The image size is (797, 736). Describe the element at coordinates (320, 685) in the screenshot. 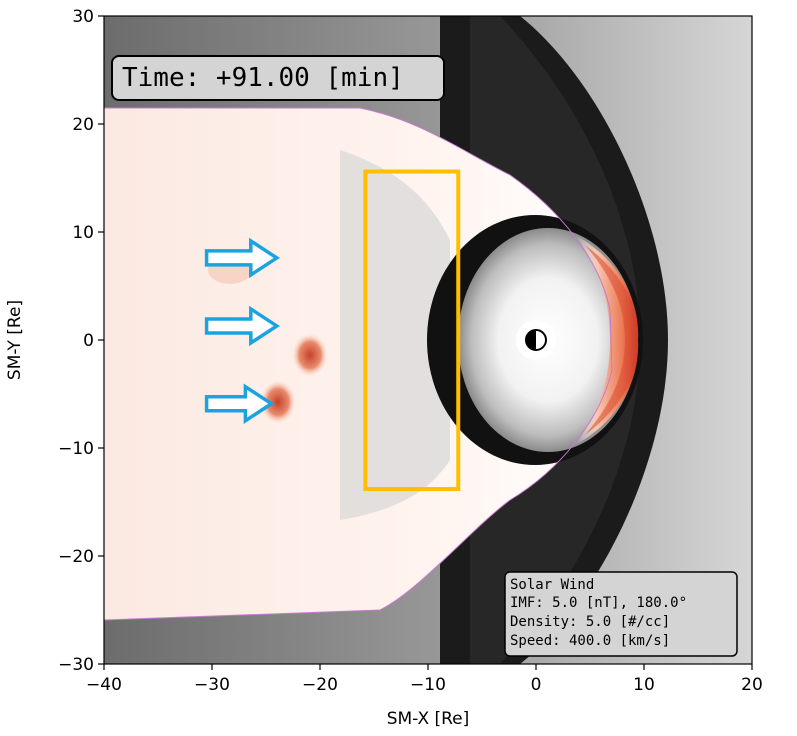

I see `x-tick-label: −20` at that location.